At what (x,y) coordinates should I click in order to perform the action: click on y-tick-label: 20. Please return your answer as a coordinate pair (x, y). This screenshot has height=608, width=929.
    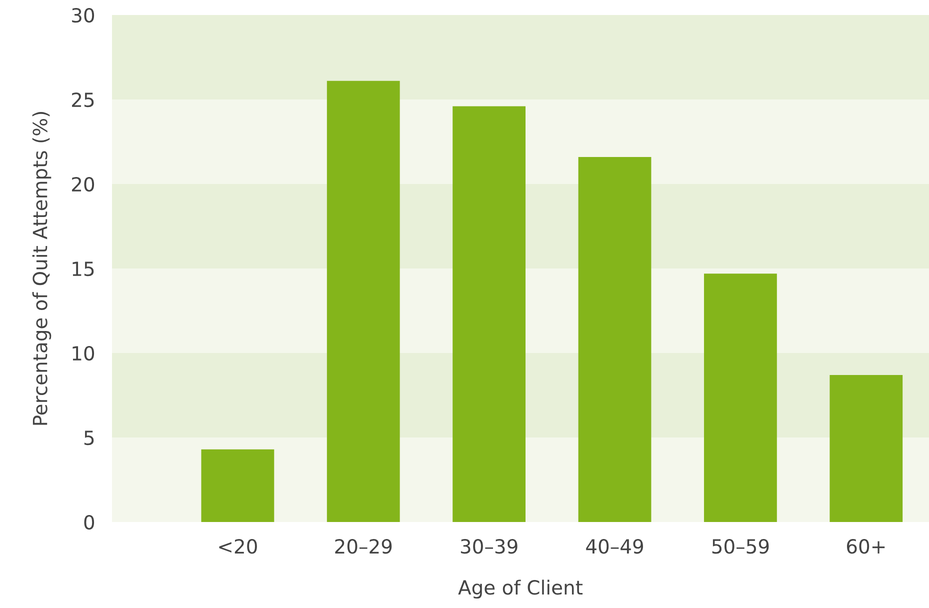
    Looking at the image, I should click on (83, 184).